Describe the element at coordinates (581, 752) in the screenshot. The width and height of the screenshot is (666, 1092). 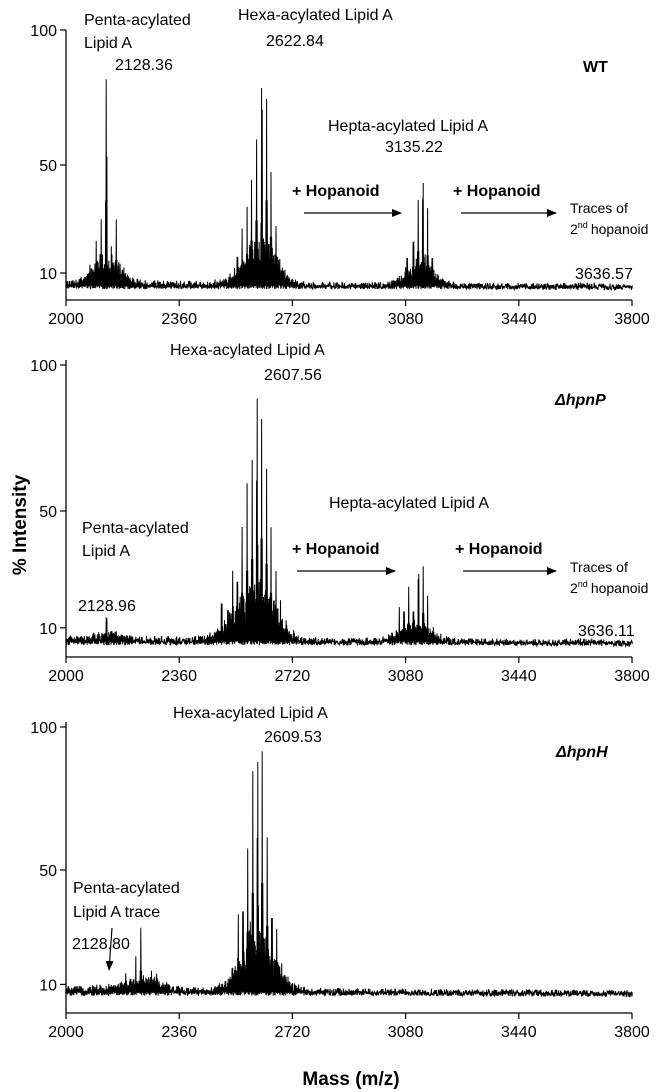
I see `strain-label: ΔhpnH` at that location.